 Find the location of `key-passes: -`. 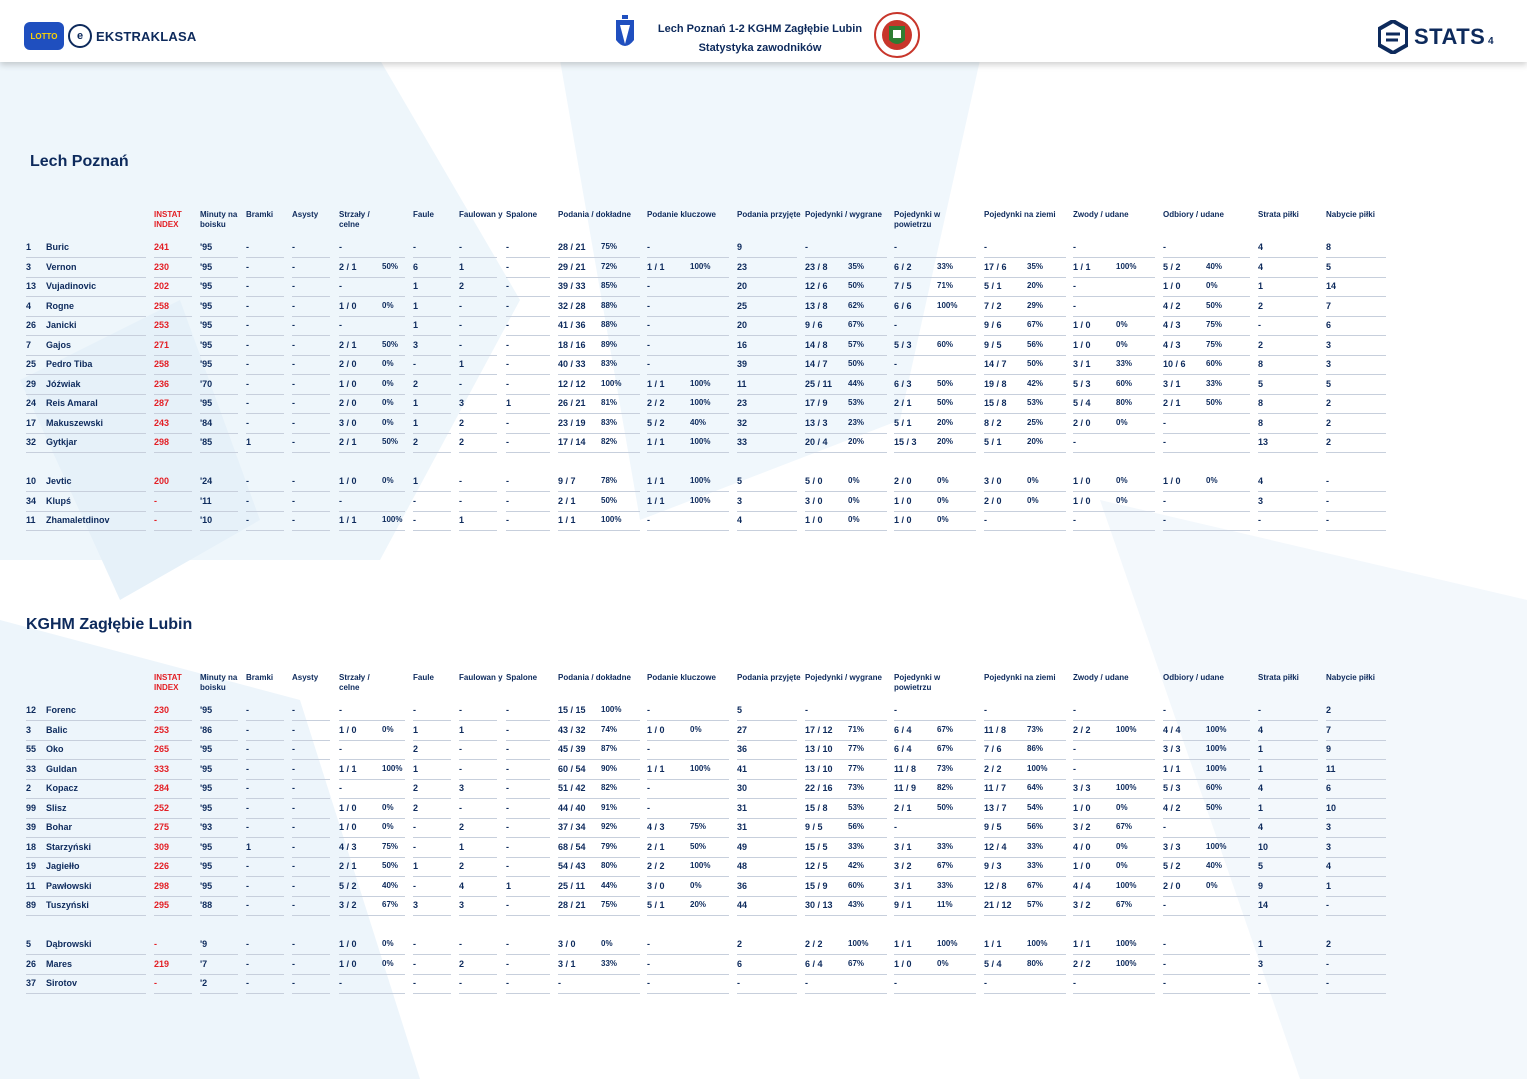

key-passes: - is located at coordinates (688, 750).